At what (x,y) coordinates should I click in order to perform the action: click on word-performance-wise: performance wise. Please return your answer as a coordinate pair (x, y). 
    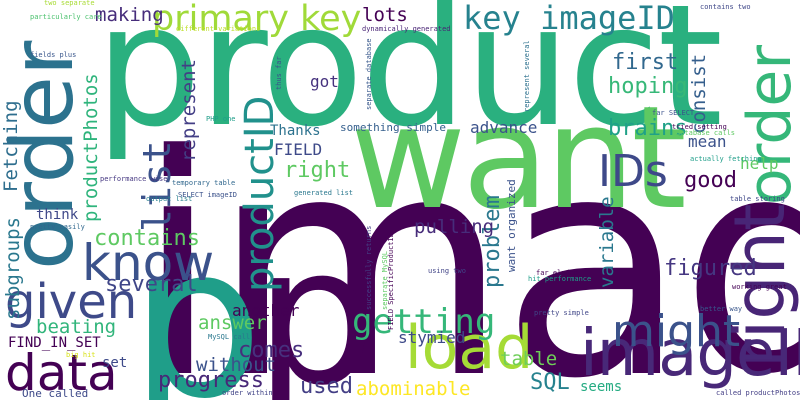
    Looking at the image, I should click on (134, 179).